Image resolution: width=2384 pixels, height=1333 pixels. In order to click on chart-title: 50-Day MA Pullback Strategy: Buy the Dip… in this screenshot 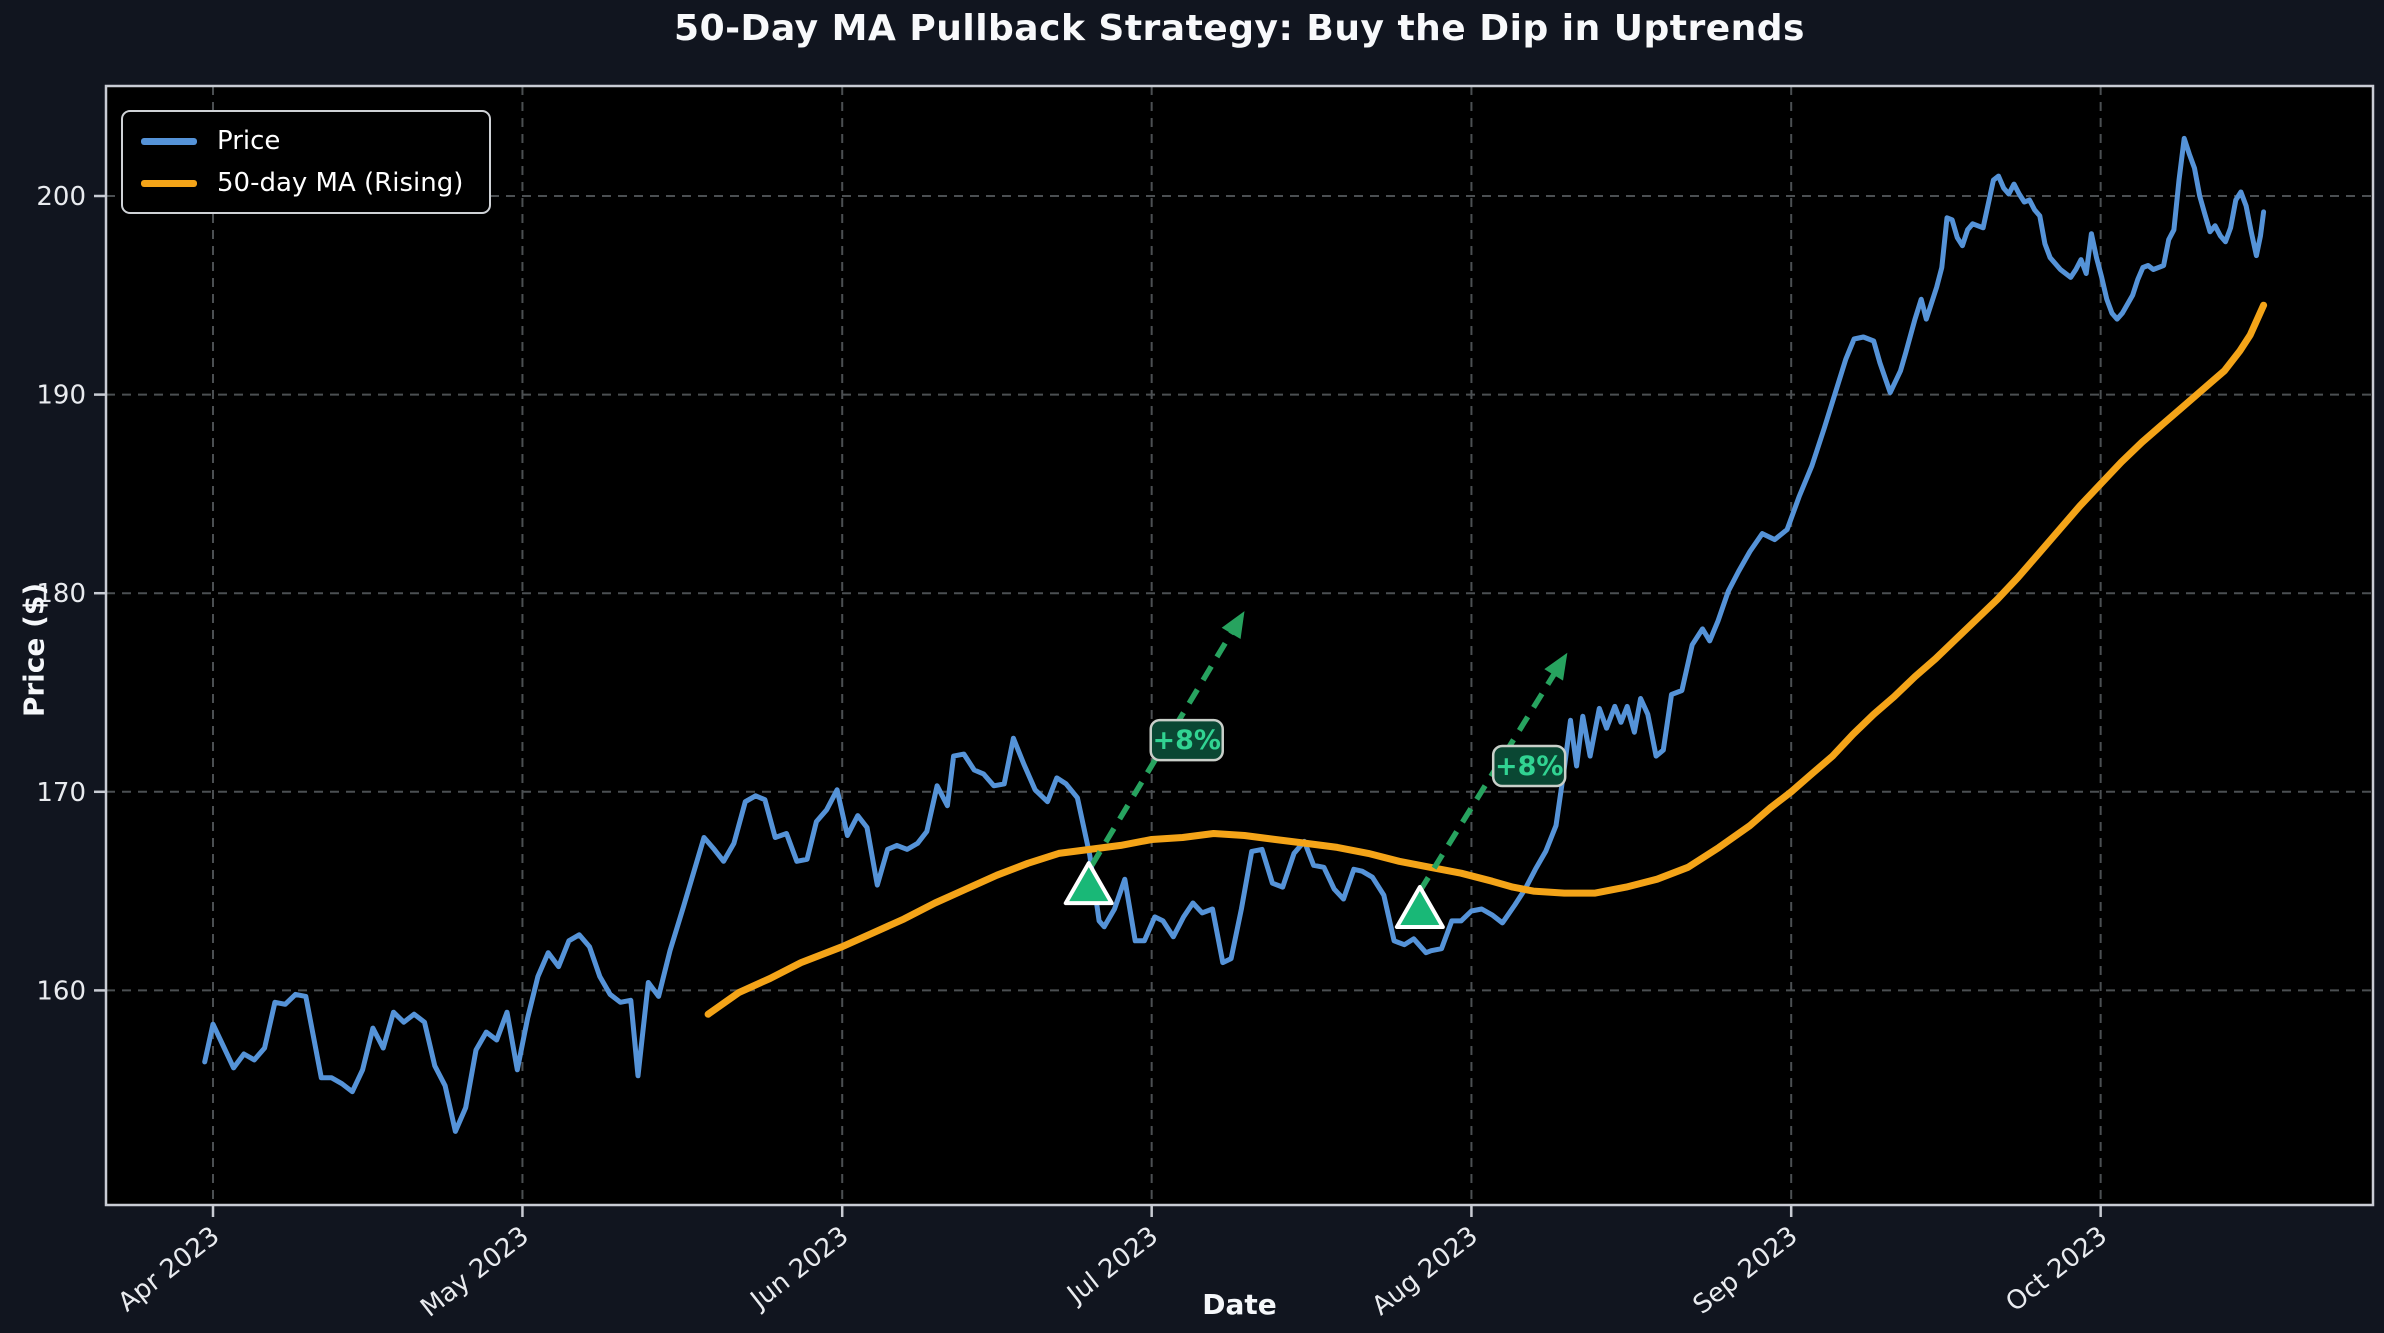, I will do `click(1239, 28)`.